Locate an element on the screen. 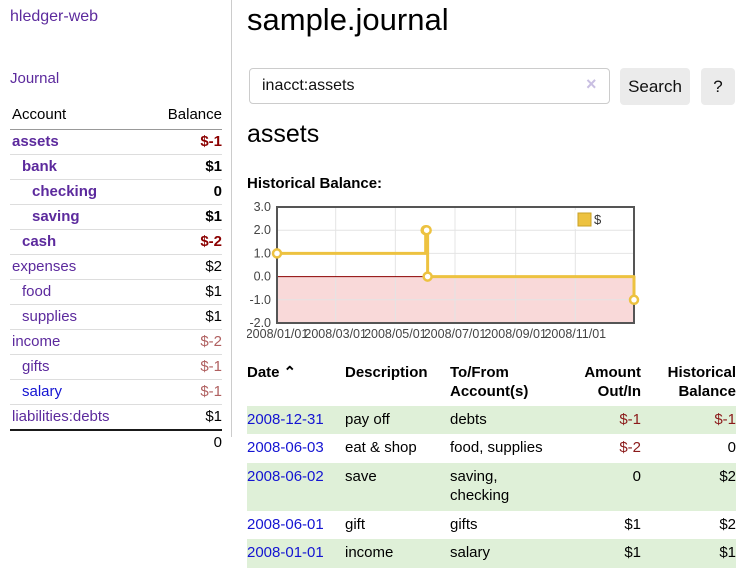 This screenshot has height=582, width=742. account-name-cell: food is located at coordinates (78, 292).